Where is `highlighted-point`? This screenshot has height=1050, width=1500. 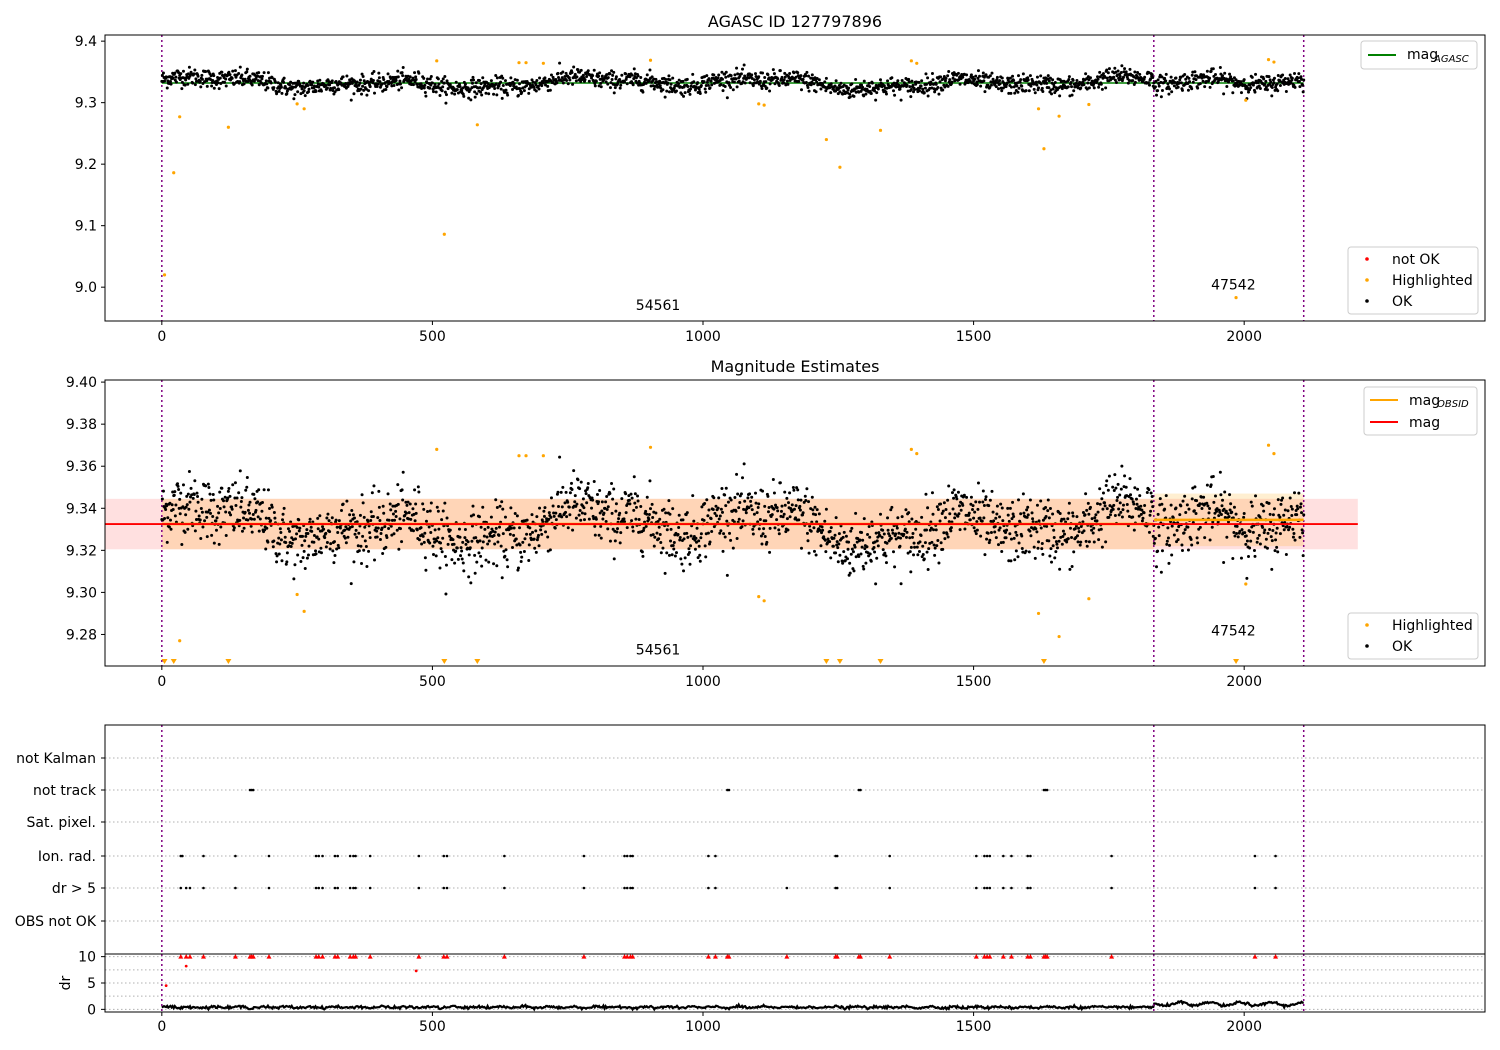 highlighted-point is located at coordinates (543, 456).